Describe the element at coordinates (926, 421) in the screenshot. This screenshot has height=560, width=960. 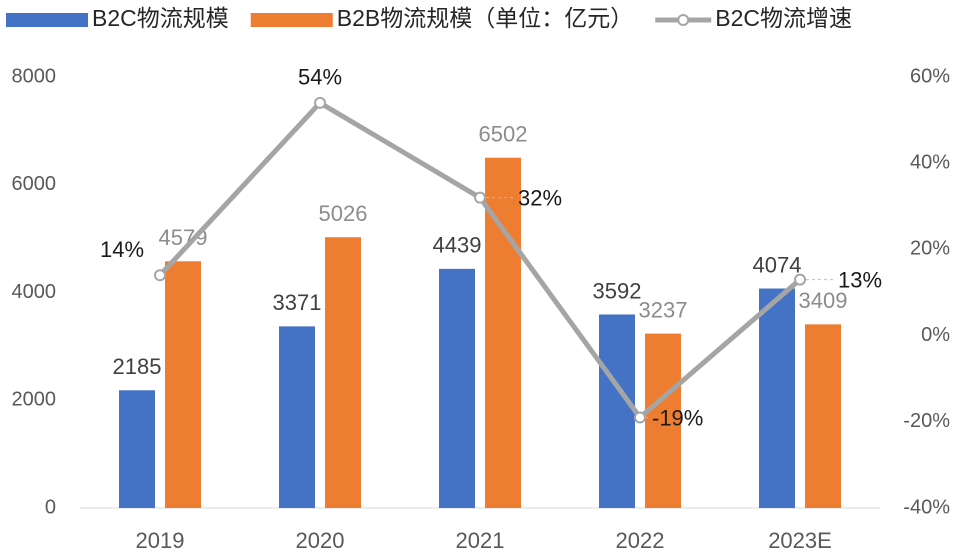
I see `y2-tick-label: -20%` at that location.